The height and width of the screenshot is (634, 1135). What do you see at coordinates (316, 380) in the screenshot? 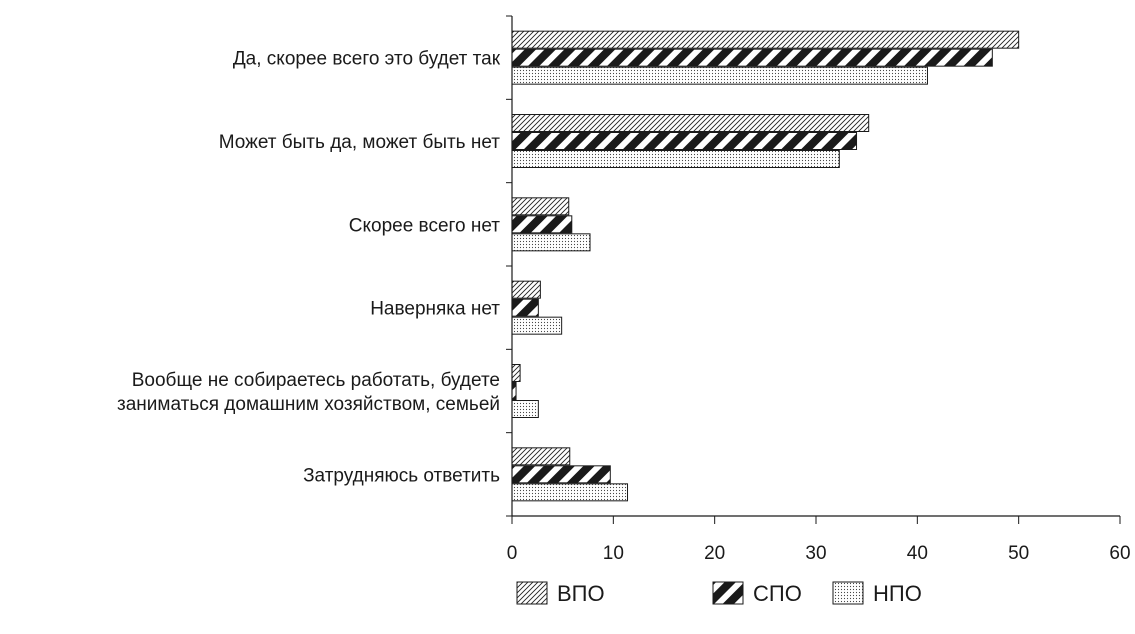
I see `category-label-4-0: Вообще не собираетесь работать, будете` at bounding box center [316, 380].